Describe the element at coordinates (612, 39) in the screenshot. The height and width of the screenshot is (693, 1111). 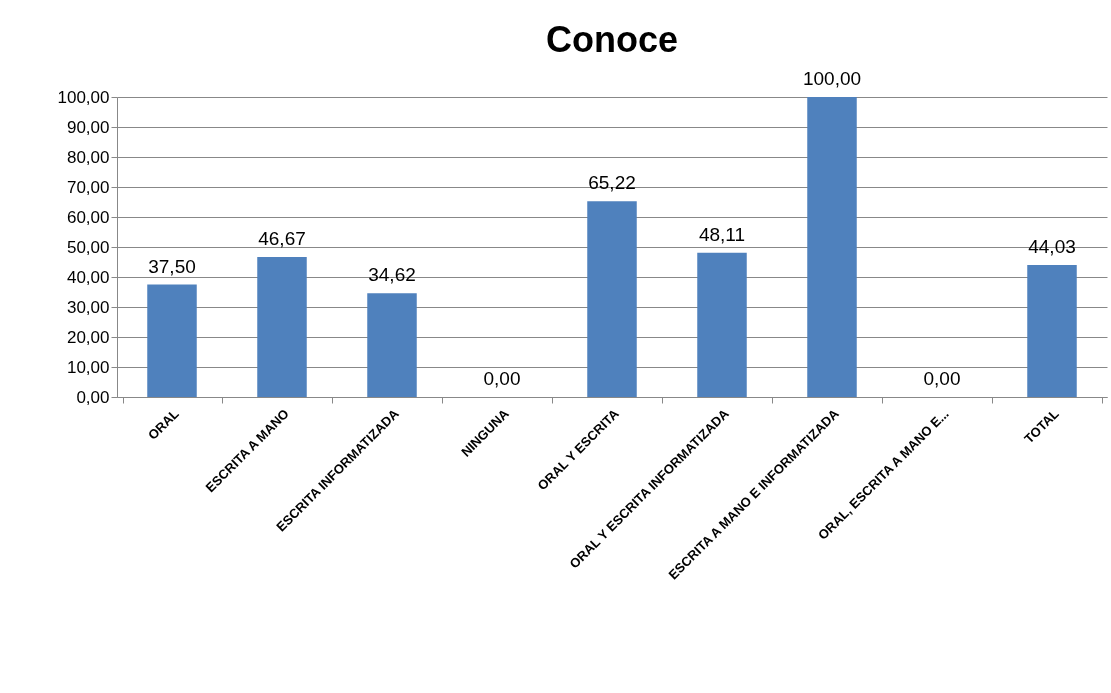
I see `chart-title: Conoce` at that location.